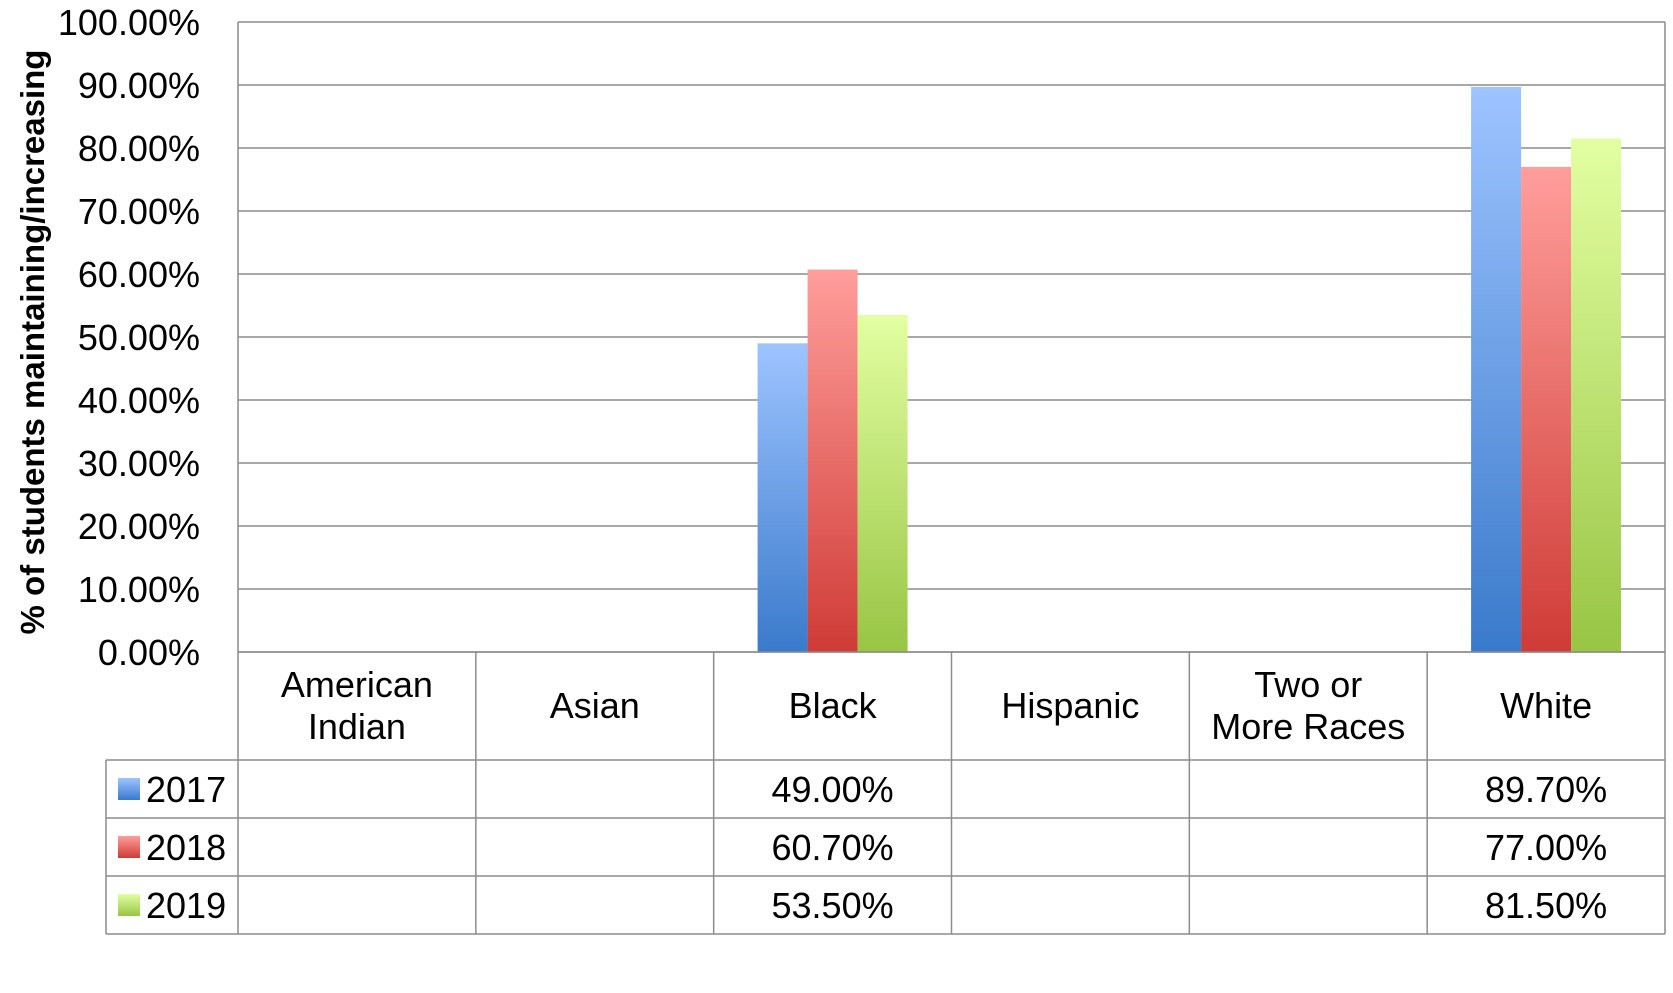  Describe the element at coordinates (1070, 705) in the screenshot. I see `category-label: Hispanic` at that location.